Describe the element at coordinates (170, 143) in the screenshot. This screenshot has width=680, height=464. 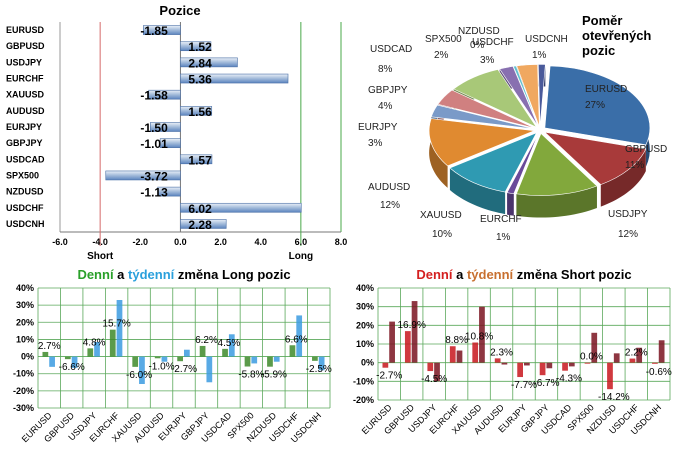
I see `pozice-bar-gbpjpy` at that location.